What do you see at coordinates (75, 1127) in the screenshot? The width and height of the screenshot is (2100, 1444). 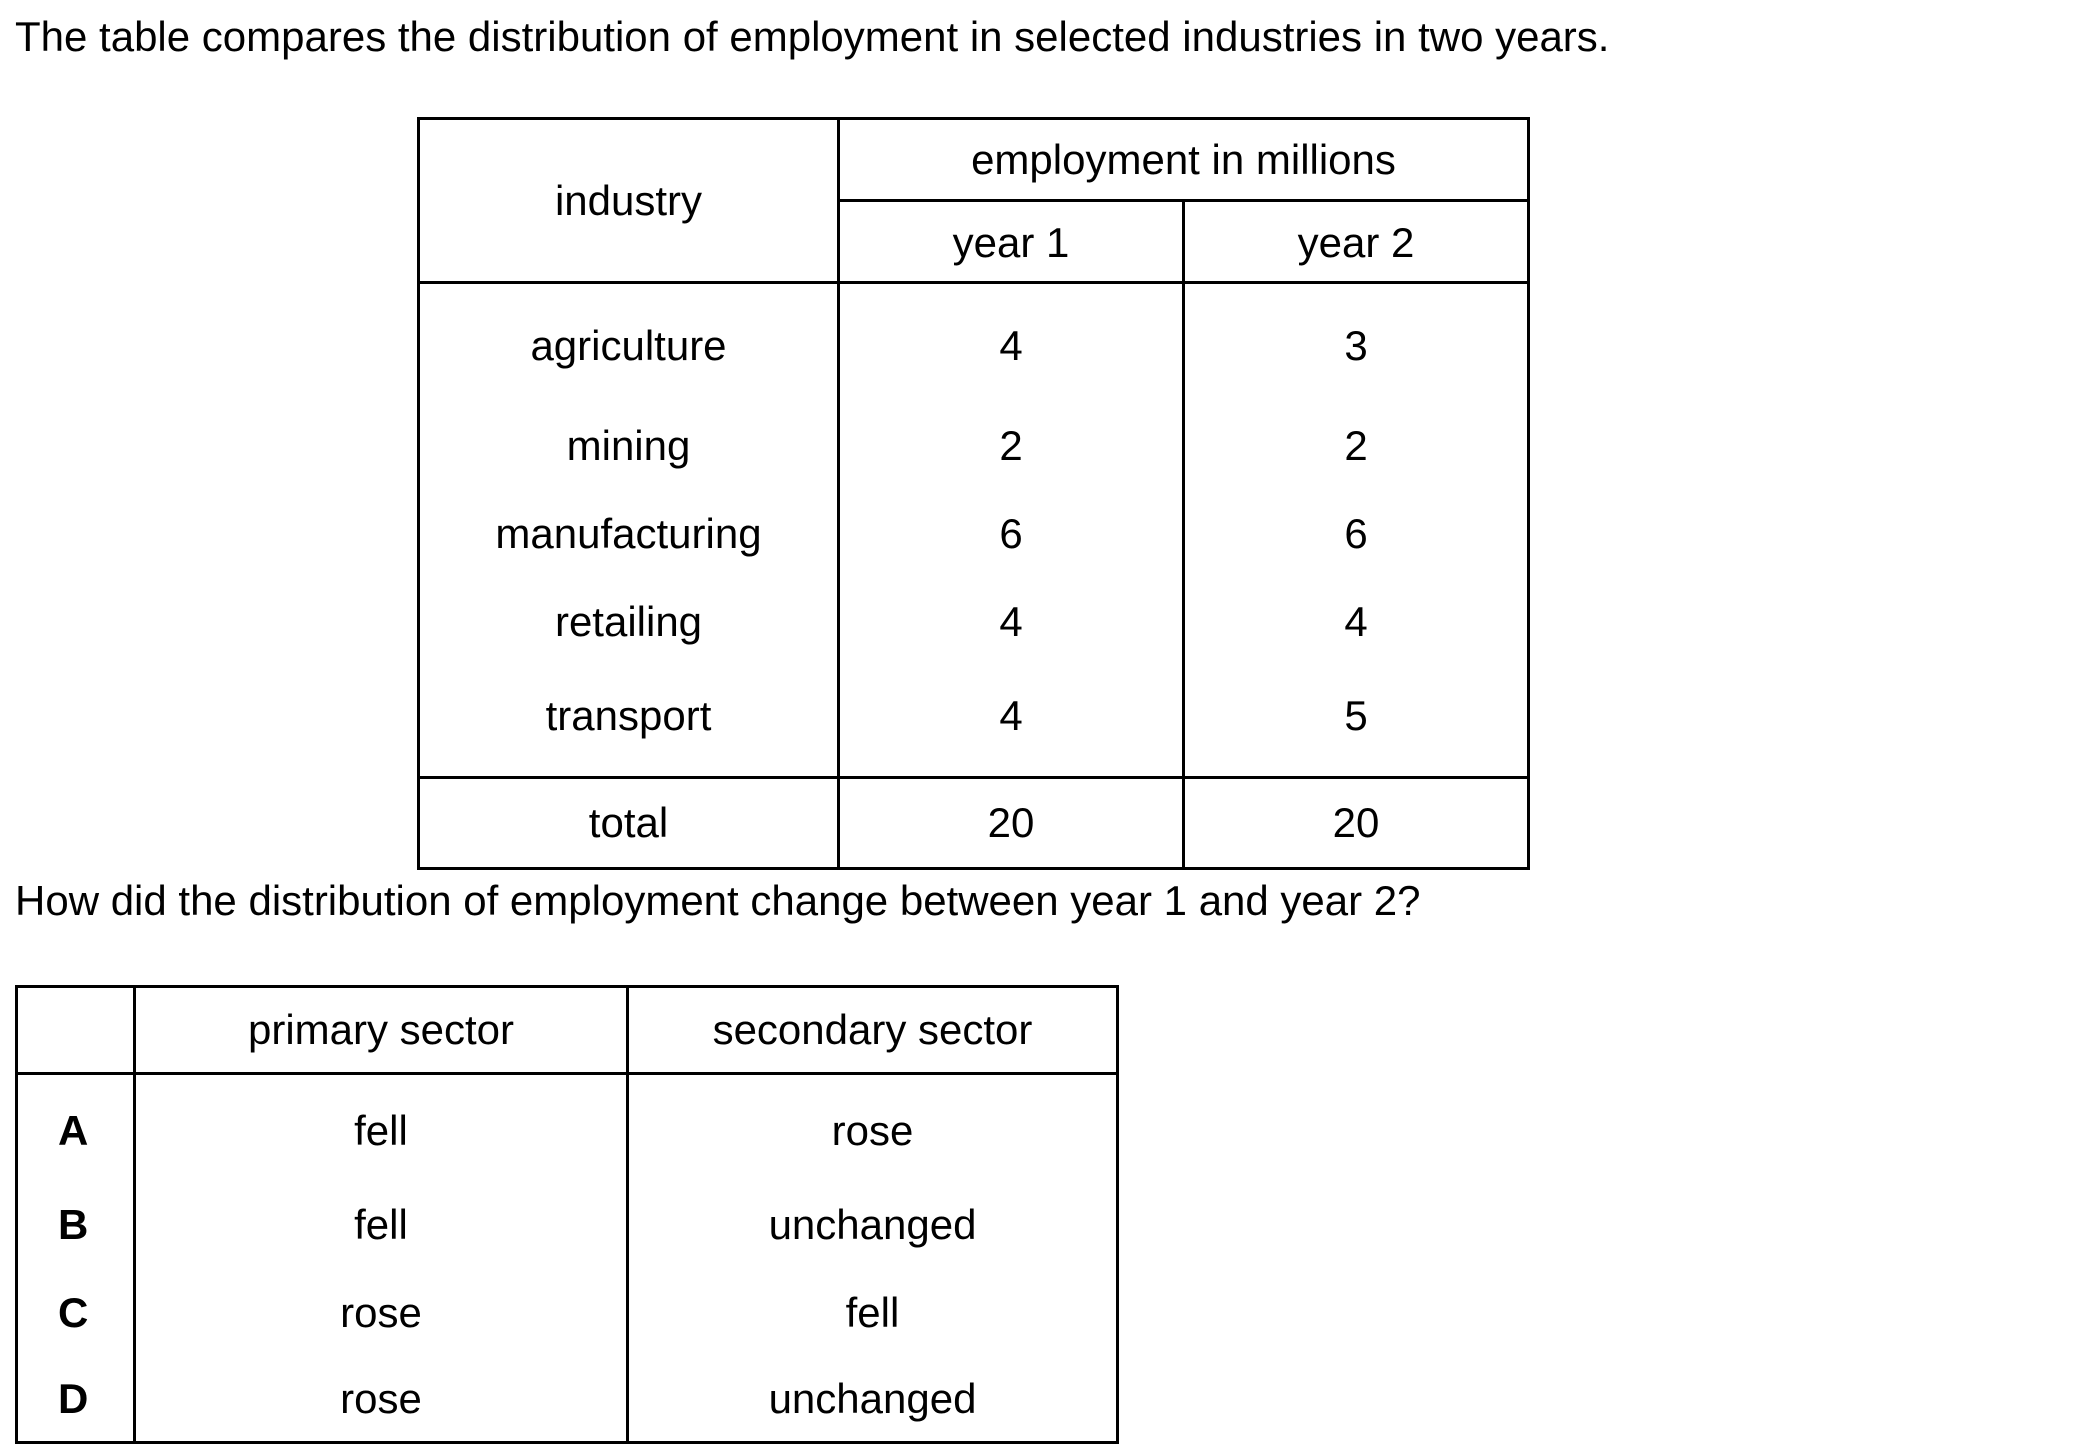 I see `option-letter: A` at bounding box center [75, 1127].